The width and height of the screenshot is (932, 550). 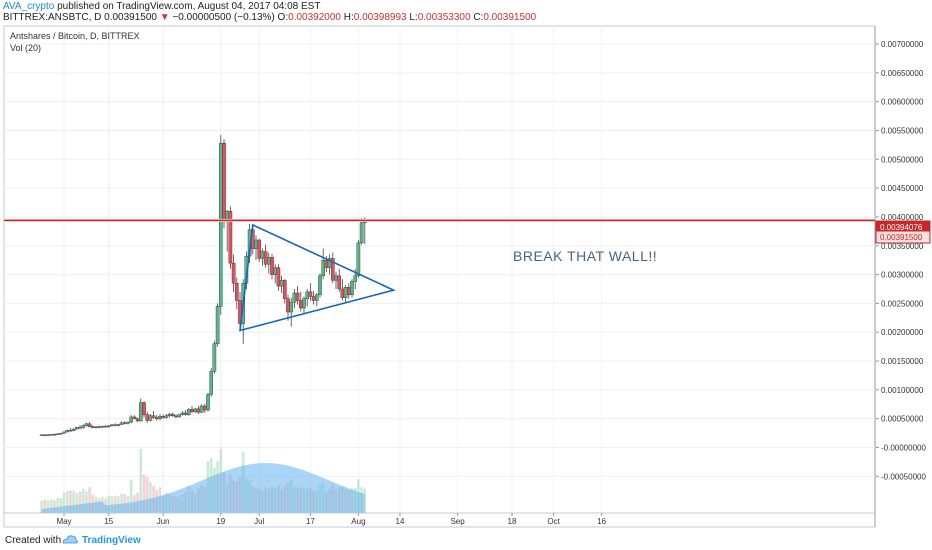 I want to click on triangle-pattern, so click(x=317, y=277).